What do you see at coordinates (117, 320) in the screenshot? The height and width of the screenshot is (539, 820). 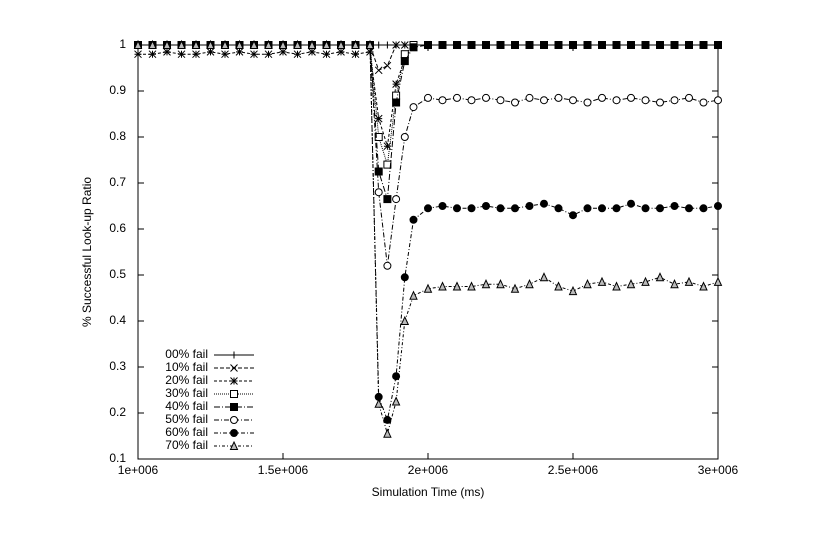 I see `y-tick-label: 0.4` at bounding box center [117, 320].